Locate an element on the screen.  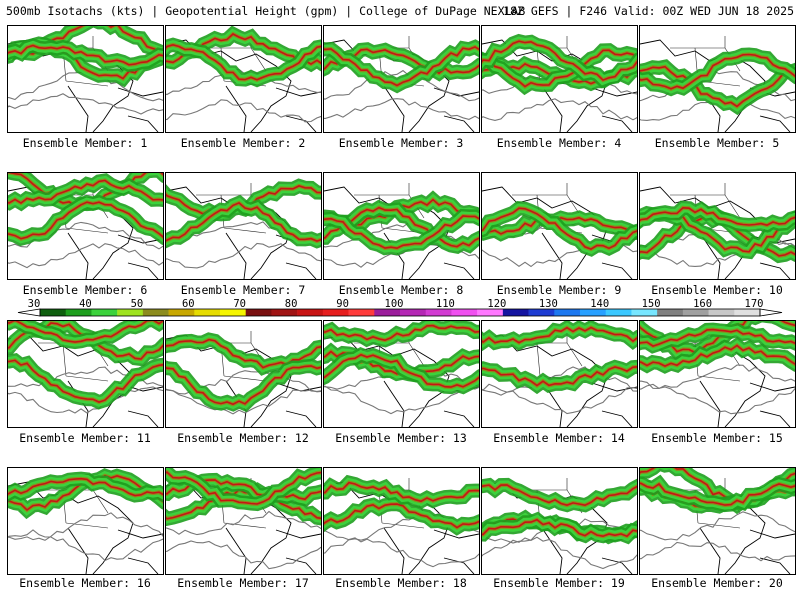
colorbar-tick-label: 30 is located at coordinates (34, 304).